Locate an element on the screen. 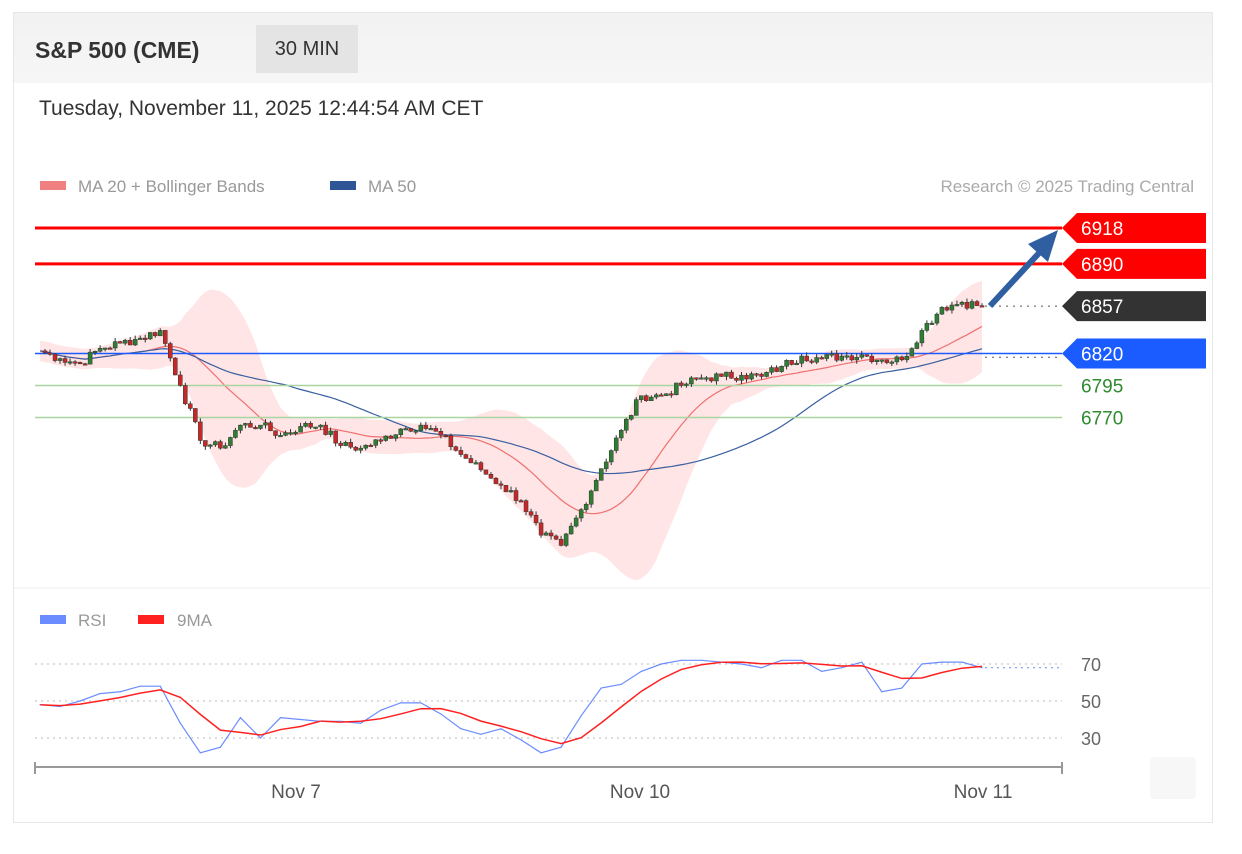  rsi-tick-label: 50 is located at coordinates (1091, 702).